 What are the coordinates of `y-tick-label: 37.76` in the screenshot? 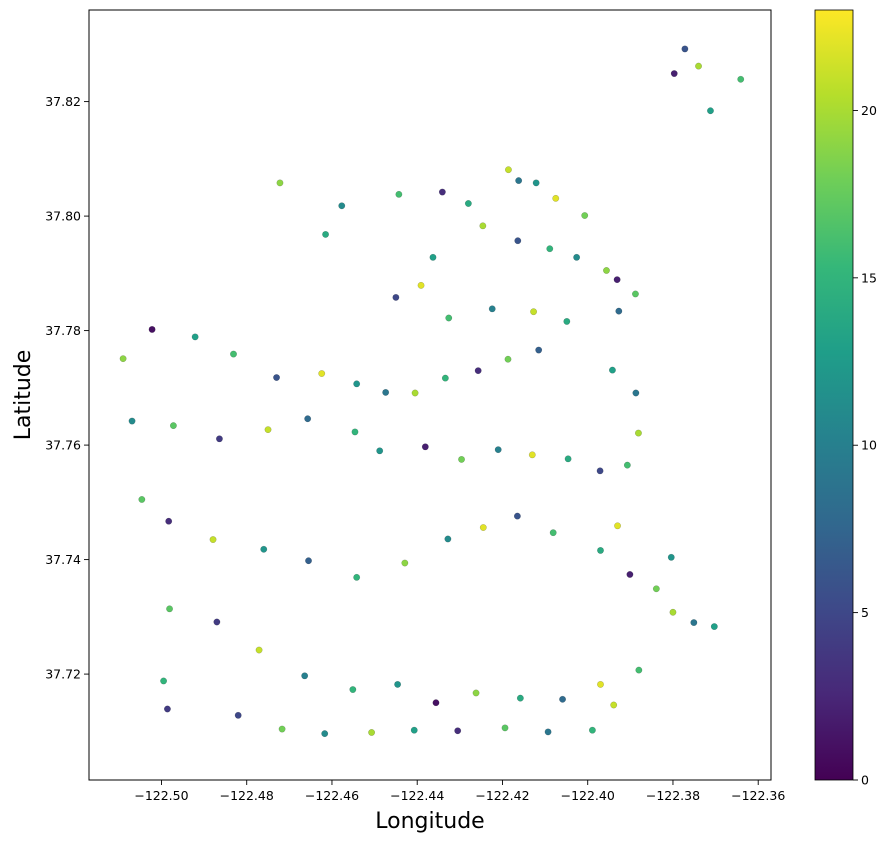 It's located at (63, 445).